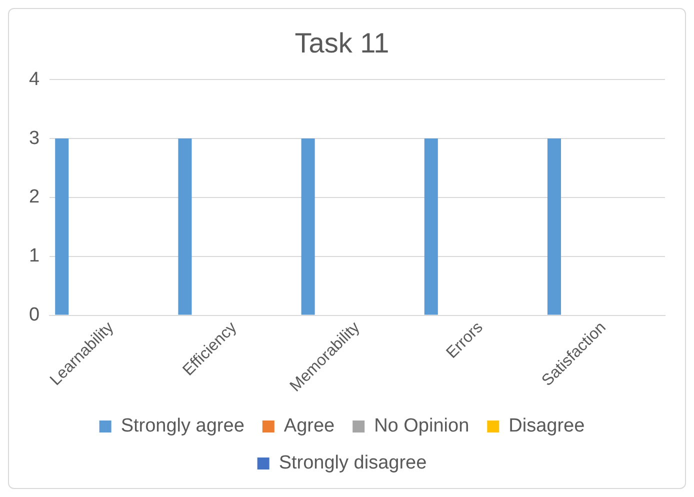 The image size is (694, 497). I want to click on legend-label: Agree, so click(309, 426).